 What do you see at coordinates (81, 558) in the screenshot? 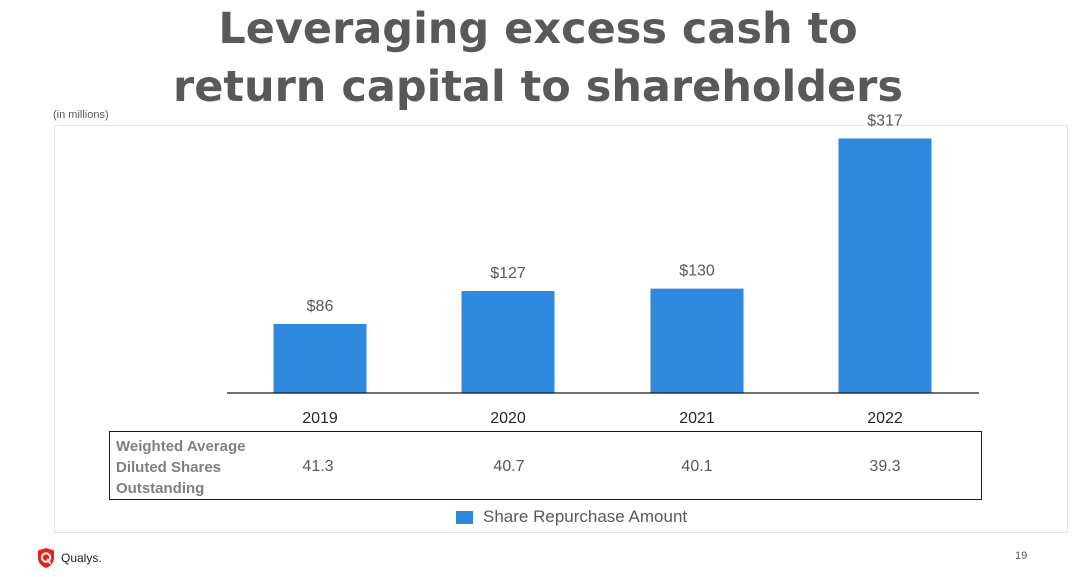
I see `logo-text: Qualys.` at bounding box center [81, 558].